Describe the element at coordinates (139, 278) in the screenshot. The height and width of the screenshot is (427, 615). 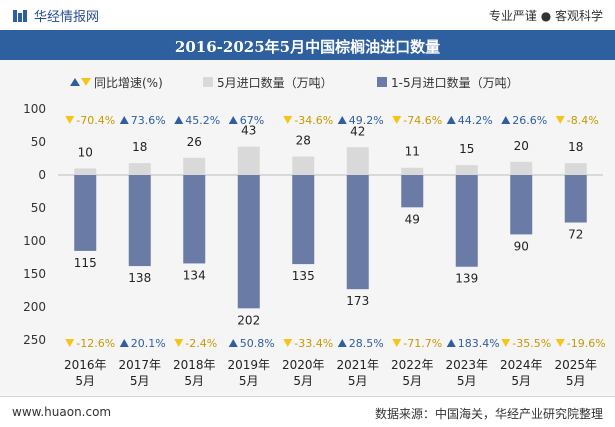
I see `cum-value-label: 138` at that location.